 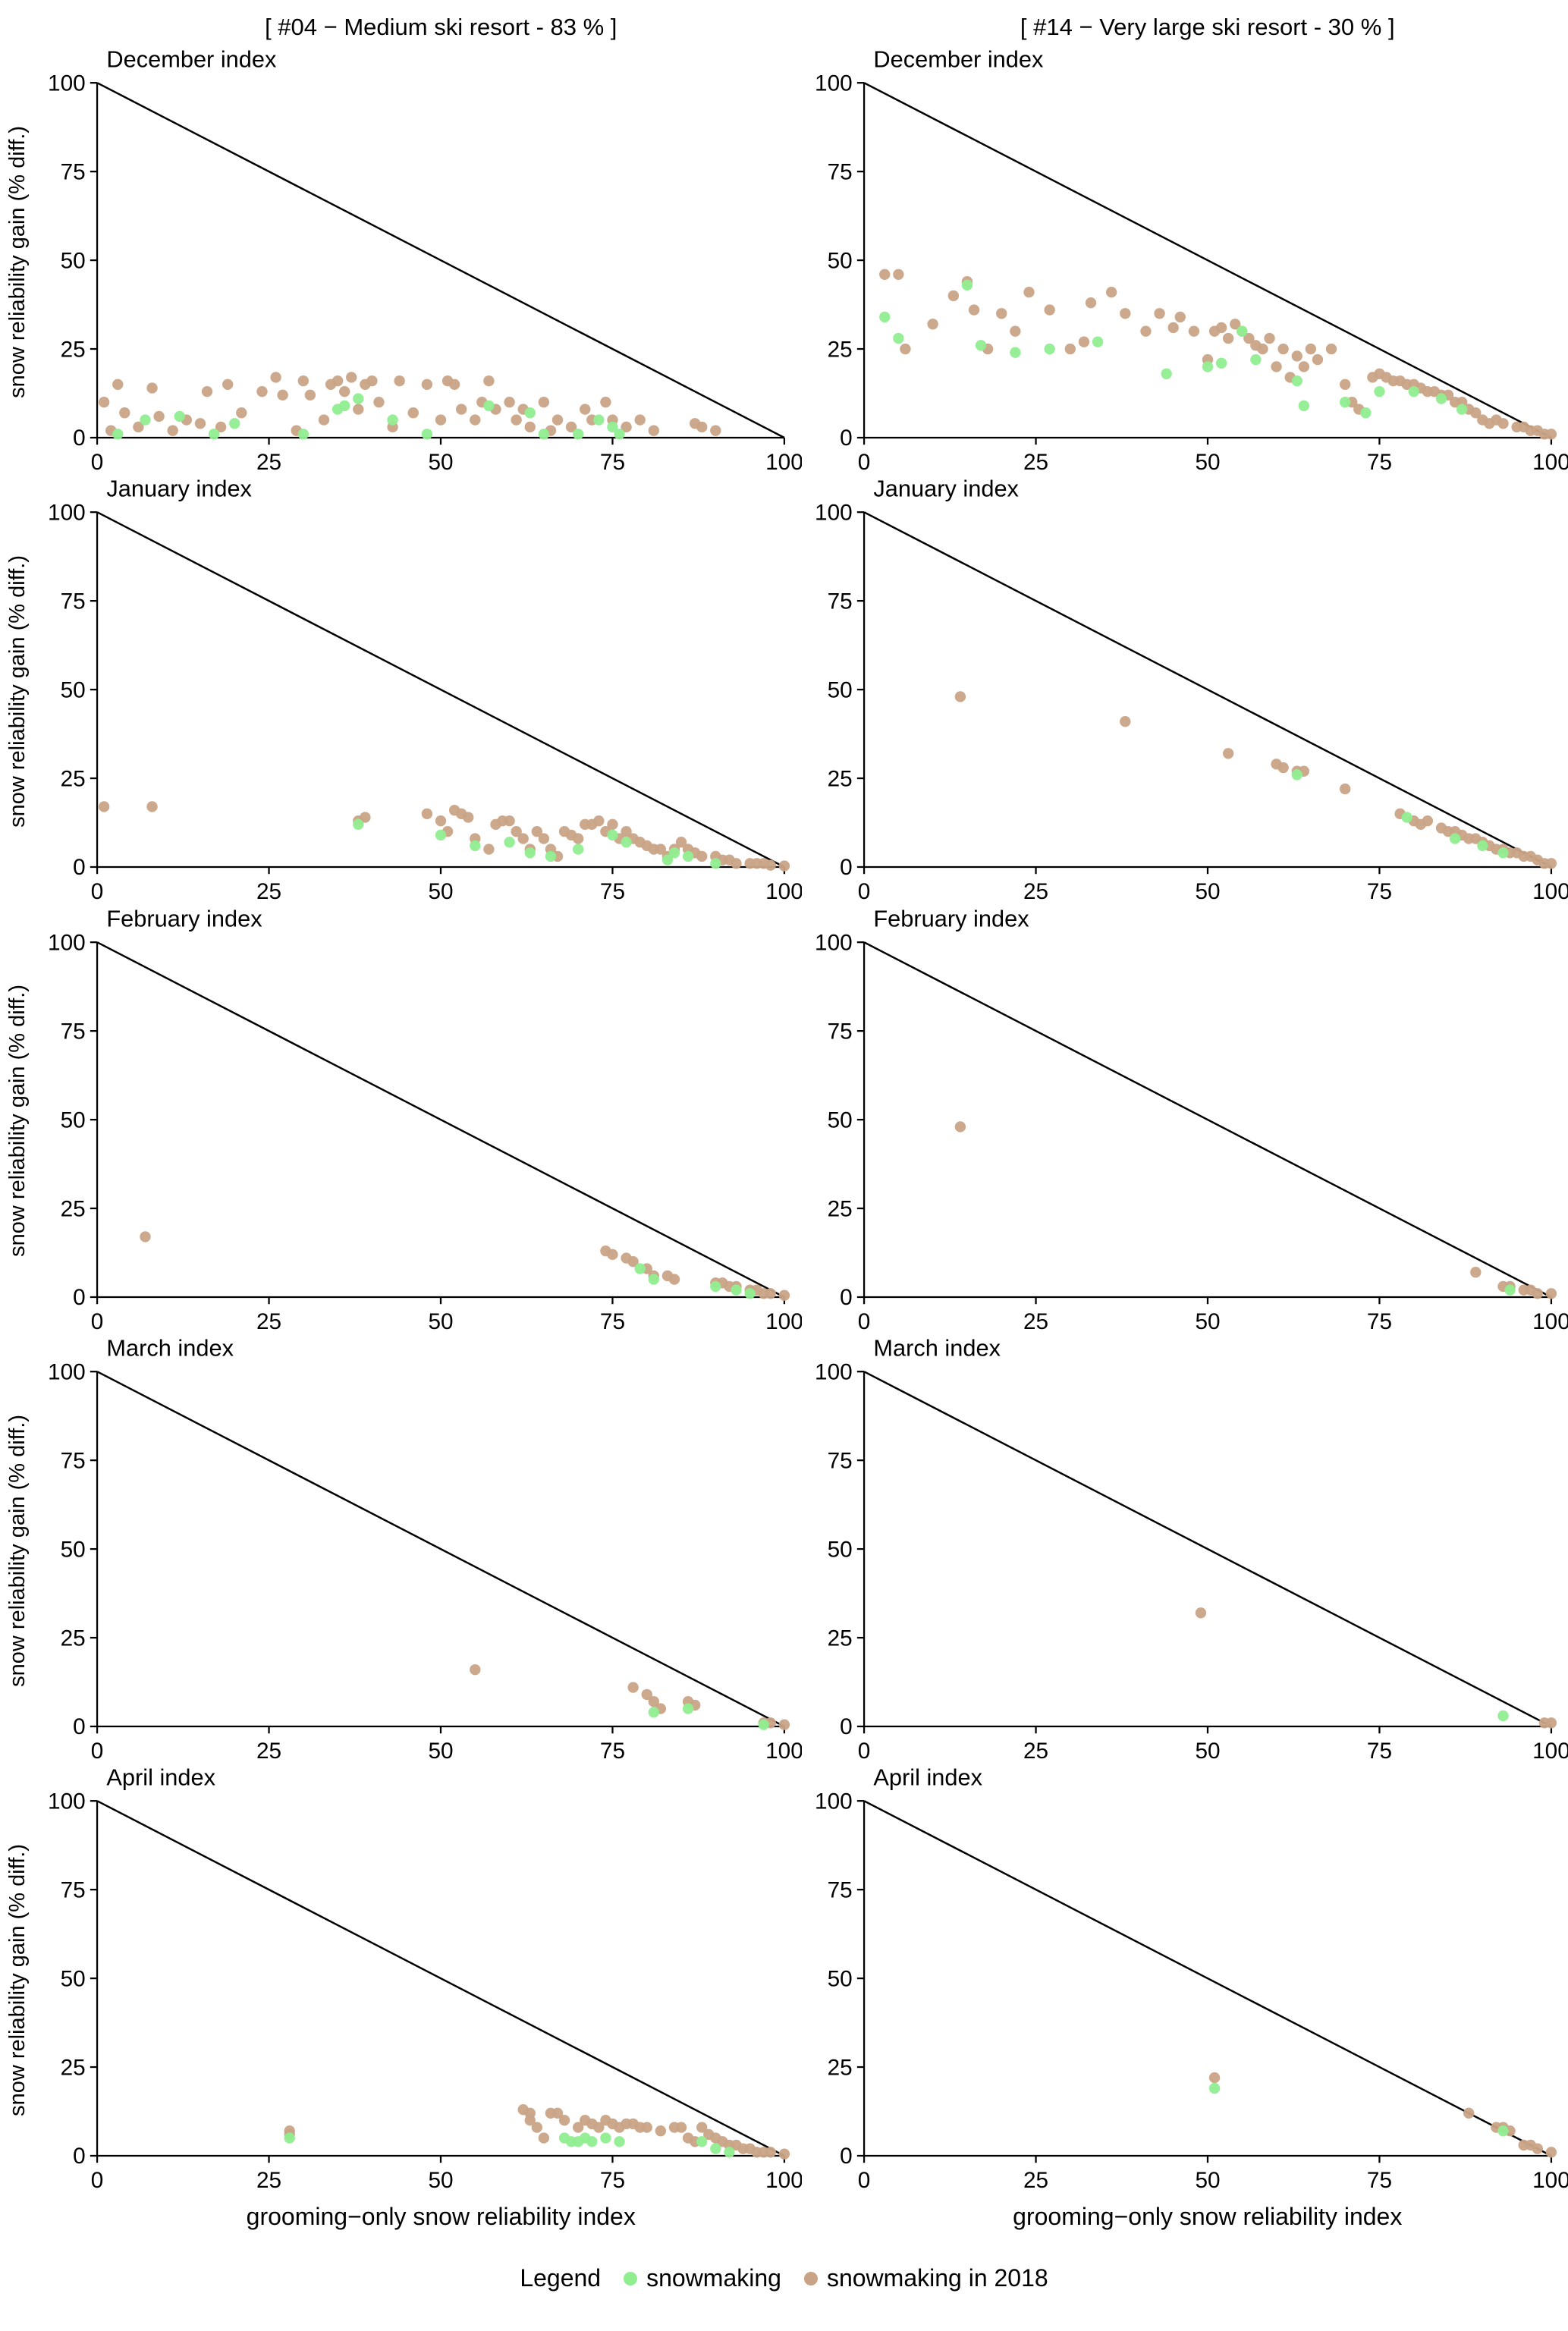 I want to click on panel-january-resort14: January index 0 0 25 25 50 50 75 75 100 100, so click(x=1185, y=691).